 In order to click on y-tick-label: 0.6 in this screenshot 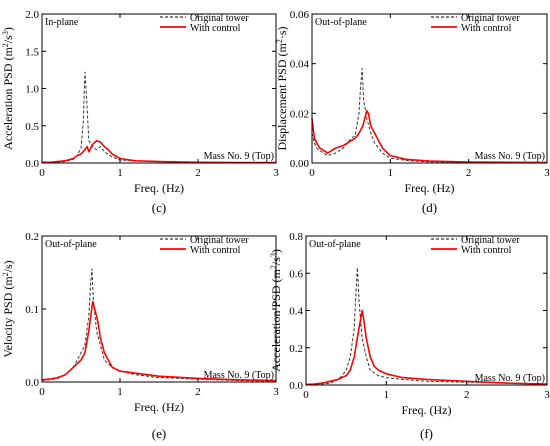, I will do `click(296, 274)`.